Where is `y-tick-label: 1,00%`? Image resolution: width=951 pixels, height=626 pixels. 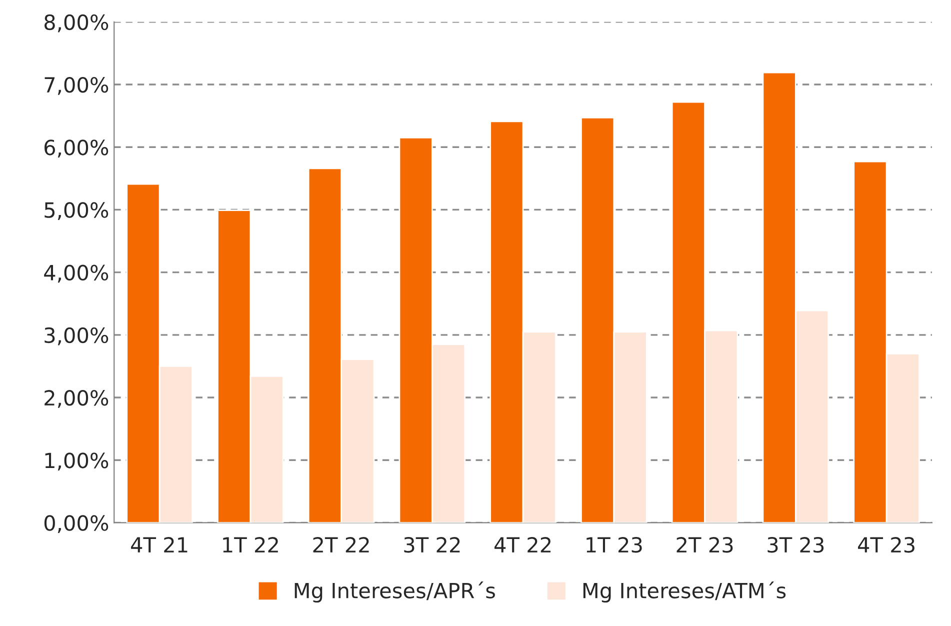
y-tick-label: 1,00% is located at coordinates (76, 461).